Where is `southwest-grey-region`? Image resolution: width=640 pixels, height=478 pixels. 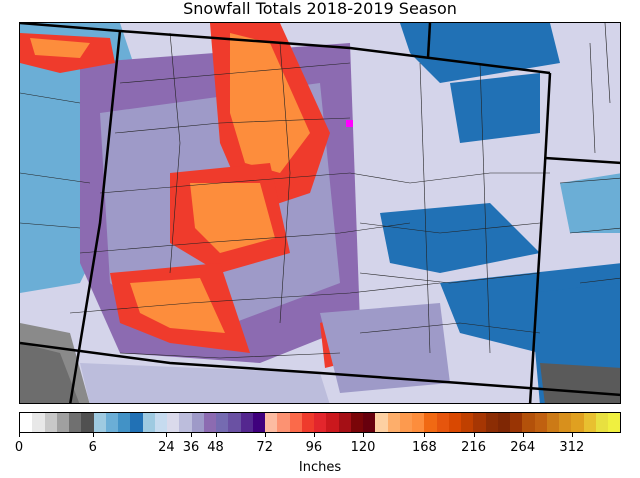
southwest-grey-region is located at coordinates (50, 373).